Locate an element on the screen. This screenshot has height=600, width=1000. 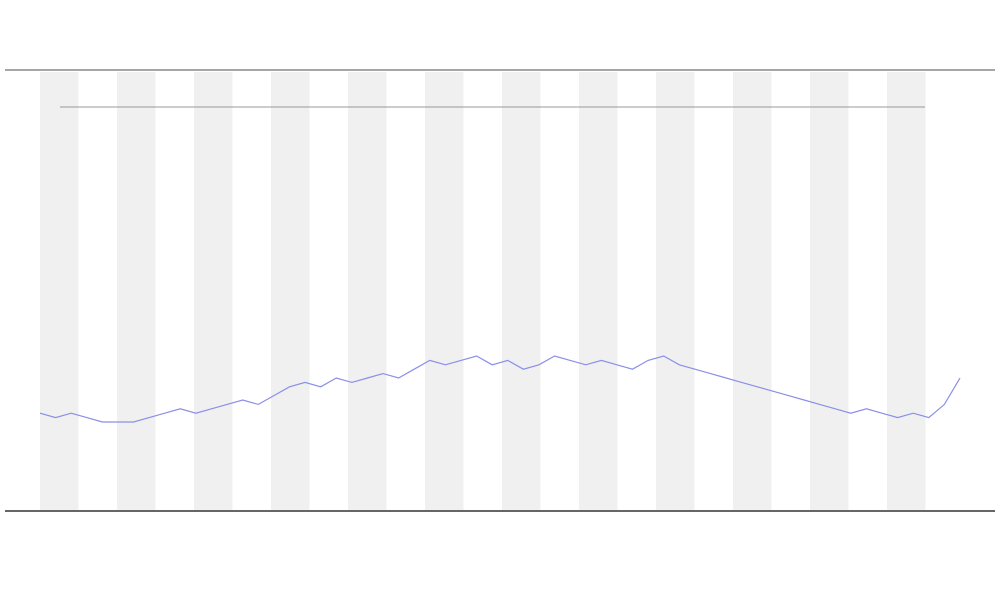
data-line is located at coordinates (500, 389).